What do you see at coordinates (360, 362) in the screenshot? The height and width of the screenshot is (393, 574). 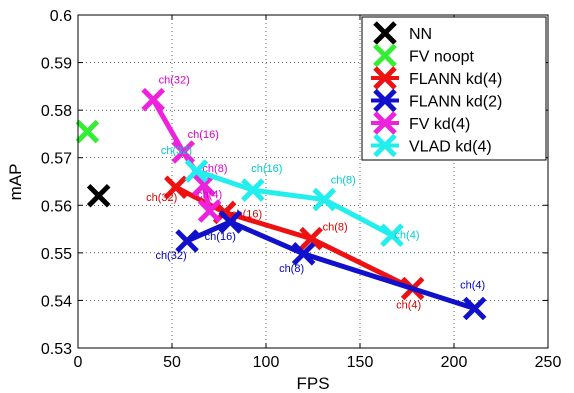 I see `x-tick-label: 150` at bounding box center [360, 362].